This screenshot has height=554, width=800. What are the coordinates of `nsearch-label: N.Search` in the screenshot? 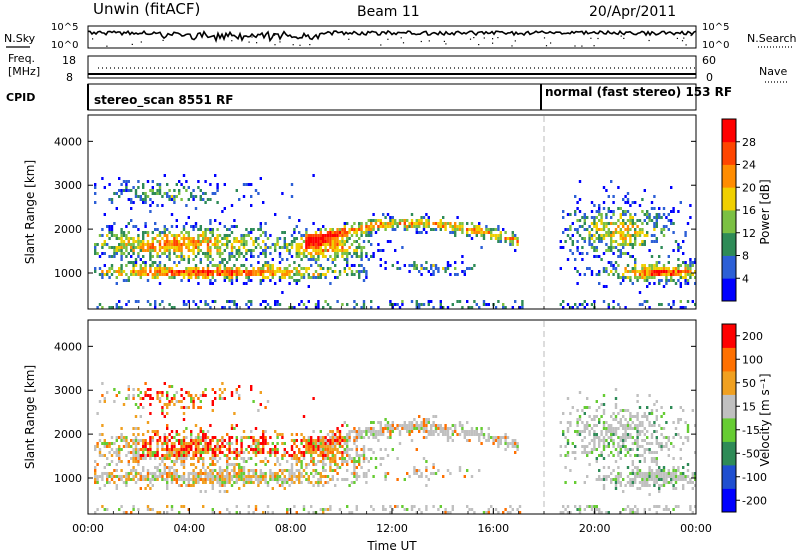 It's located at (772, 38).